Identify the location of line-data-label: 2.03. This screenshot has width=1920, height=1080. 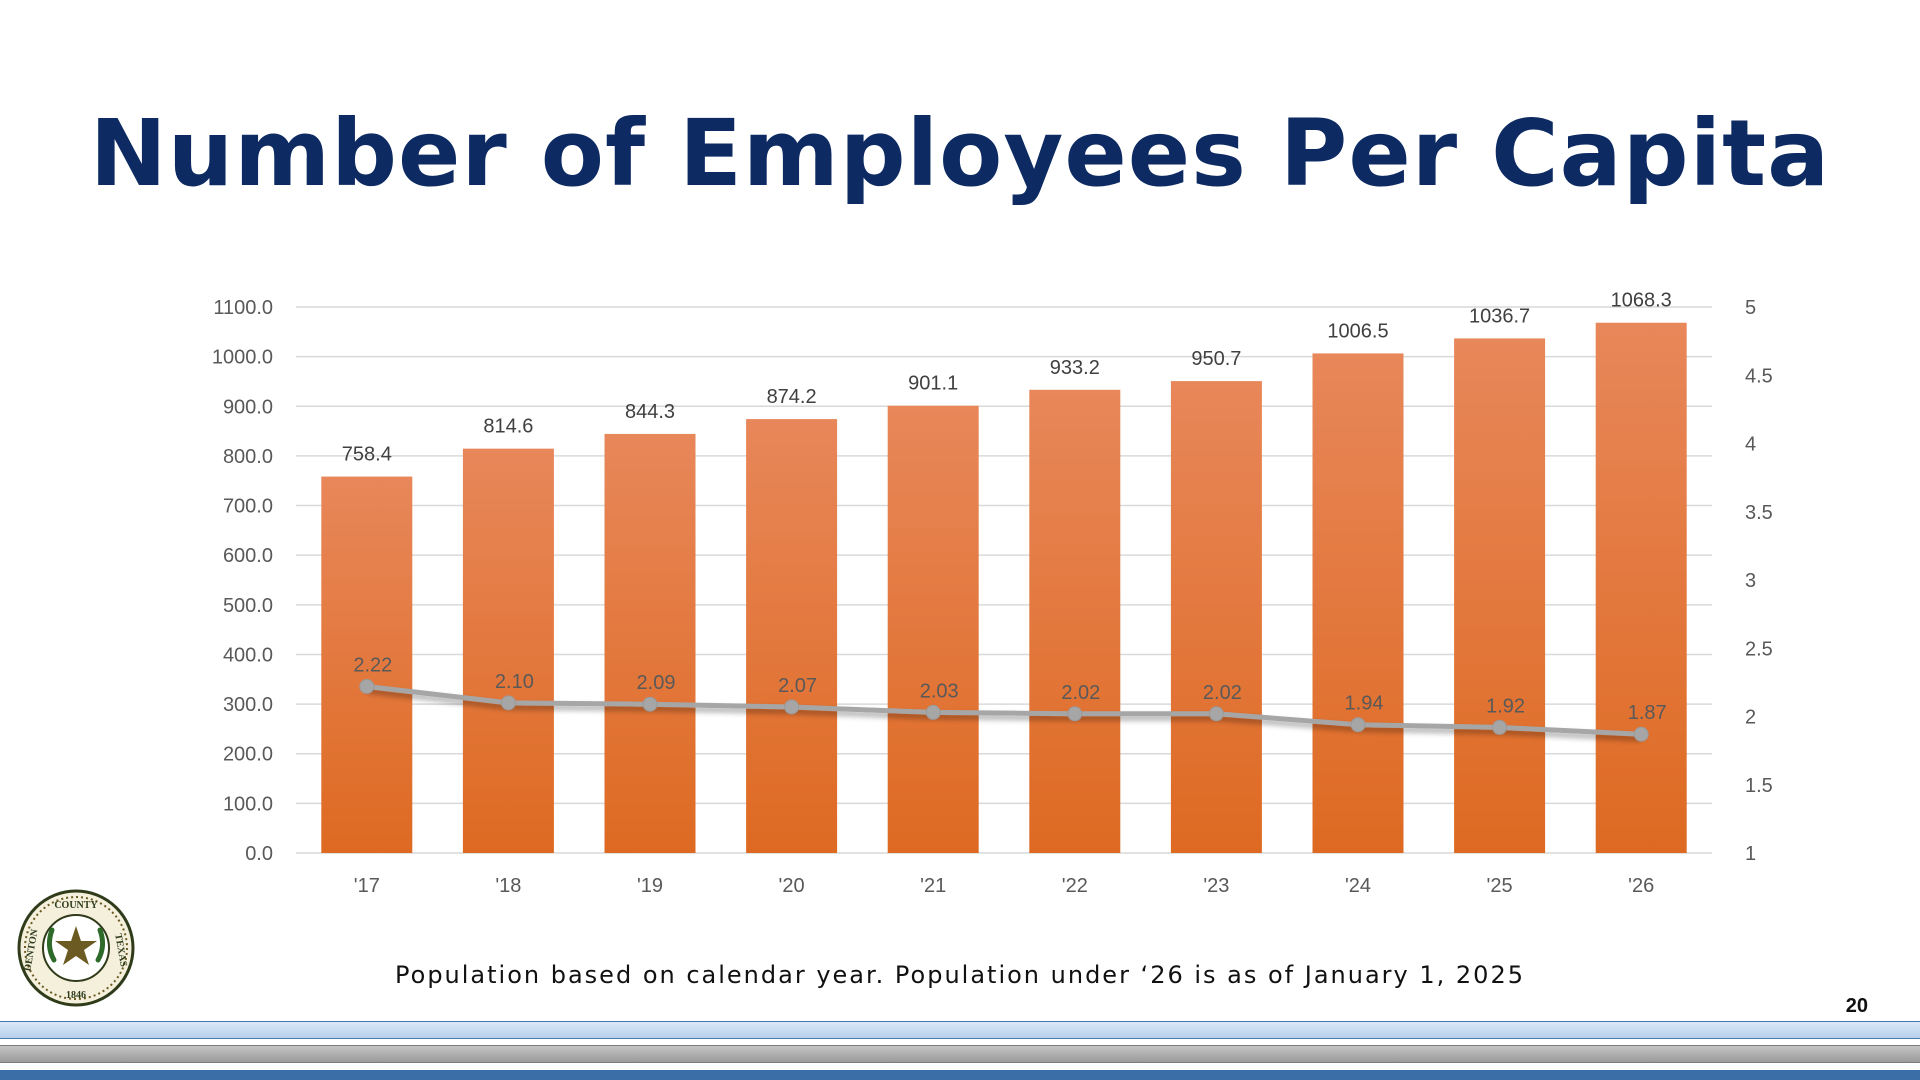
(939, 691).